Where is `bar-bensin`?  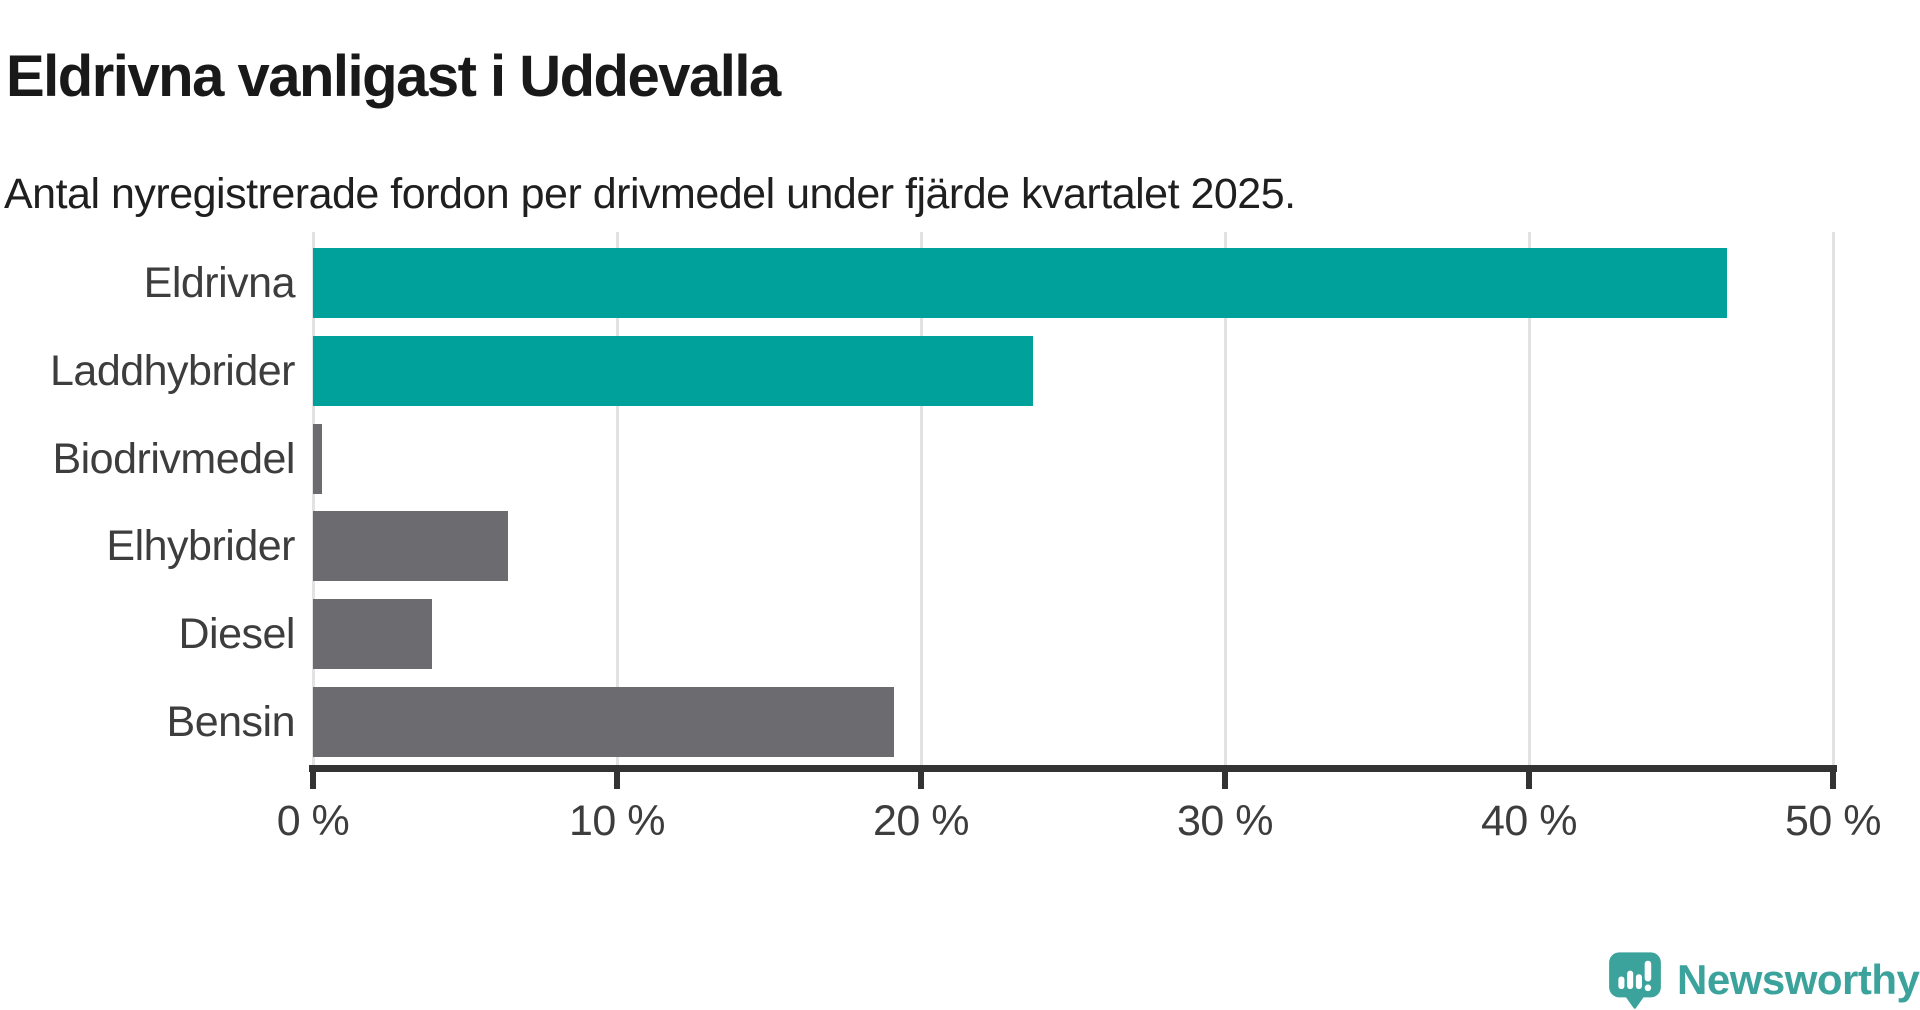 bar-bensin is located at coordinates (603, 722).